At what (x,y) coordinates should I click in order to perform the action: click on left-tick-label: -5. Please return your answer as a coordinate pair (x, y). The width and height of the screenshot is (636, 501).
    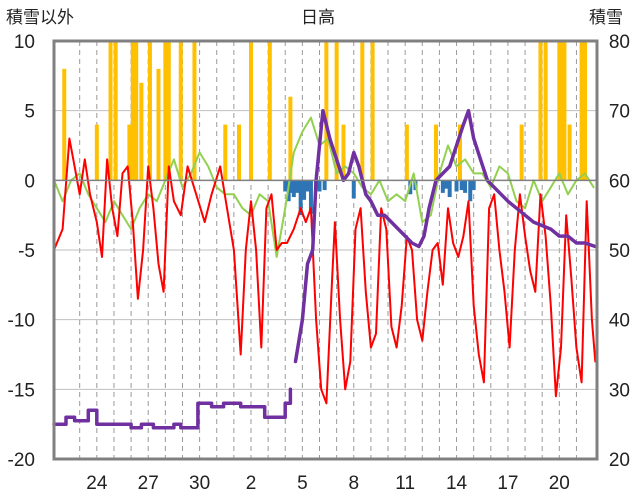
    Looking at the image, I should click on (26, 251).